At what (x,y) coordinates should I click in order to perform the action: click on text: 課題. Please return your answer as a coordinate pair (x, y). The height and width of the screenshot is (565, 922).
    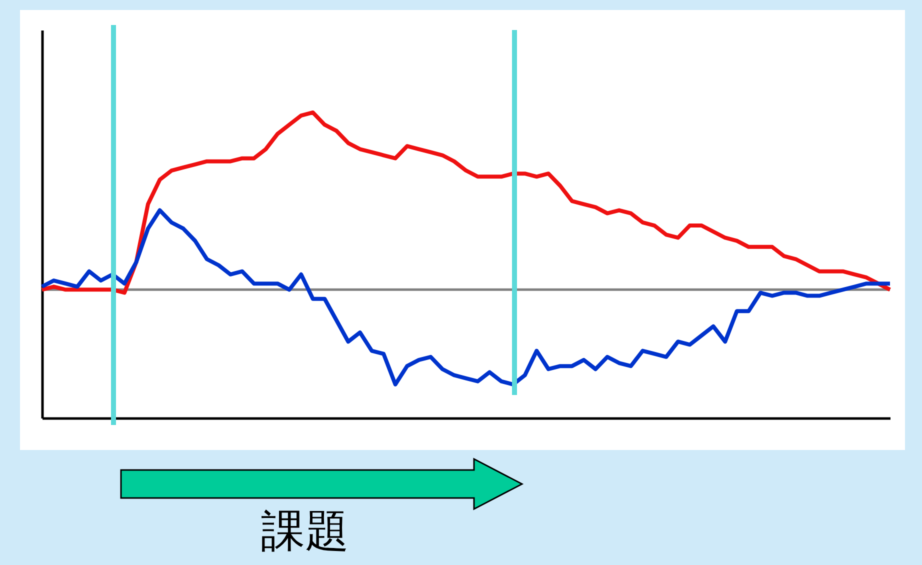
    Looking at the image, I should click on (305, 532).